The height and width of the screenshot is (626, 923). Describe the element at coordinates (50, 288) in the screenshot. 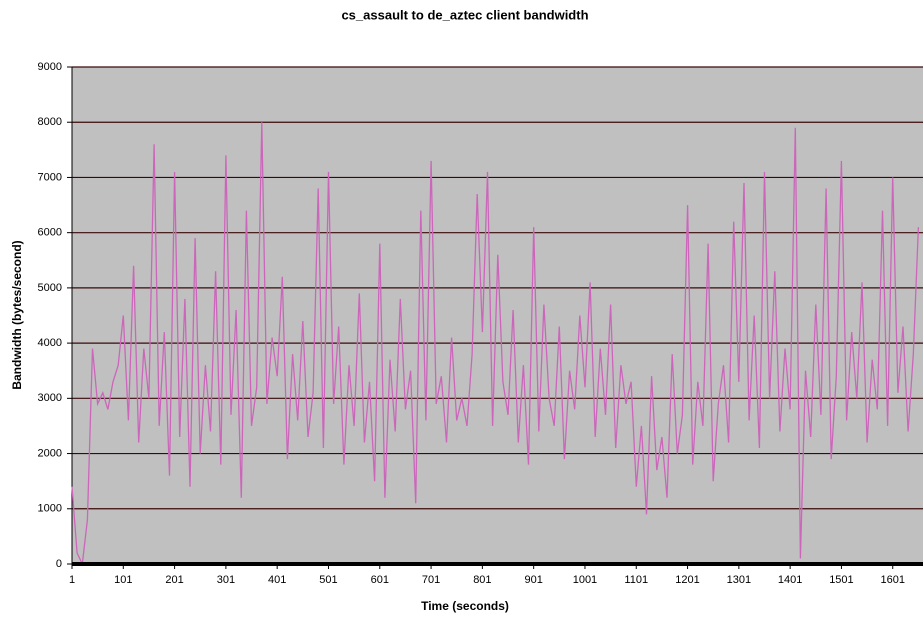

I see `y-tick-label: 5000` at that location.